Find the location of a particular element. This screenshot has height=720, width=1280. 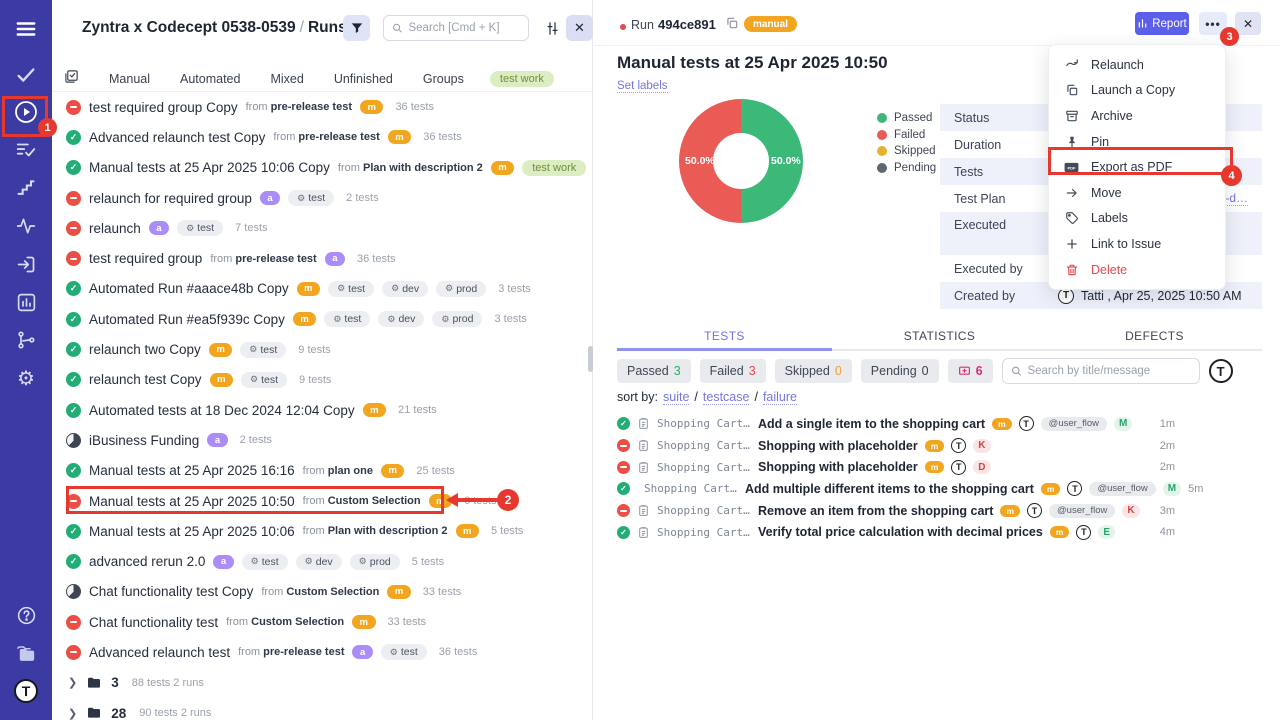

label-chip-test-work: test work is located at coordinates (521, 78).